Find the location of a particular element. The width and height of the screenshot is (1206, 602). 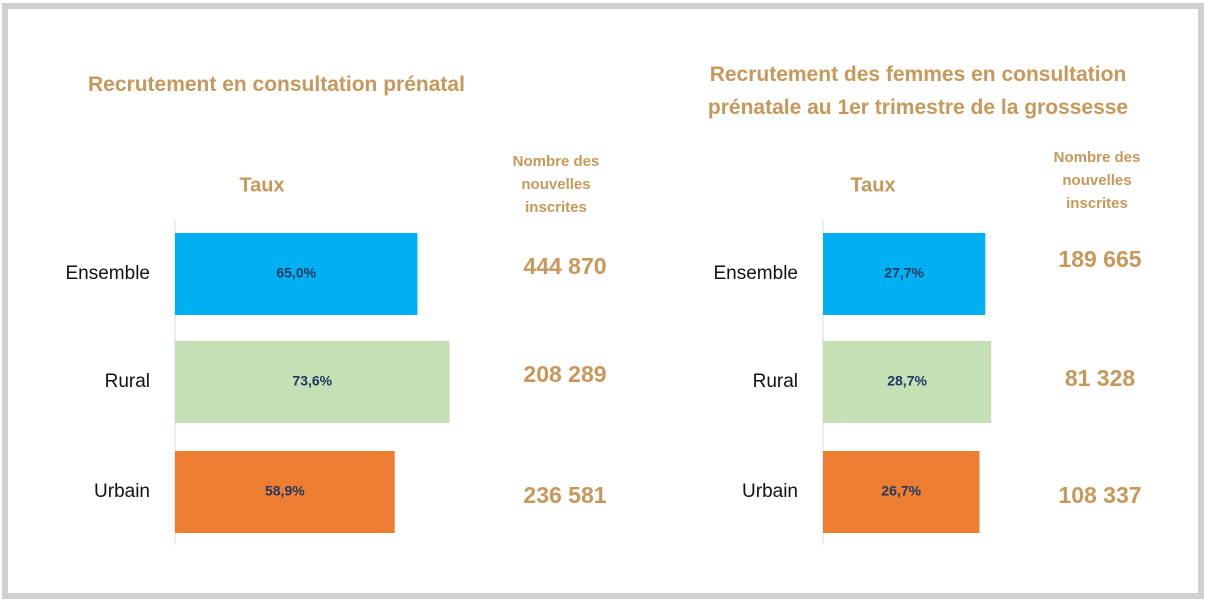

data-label: 27,7% is located at coordinates (904, 273).